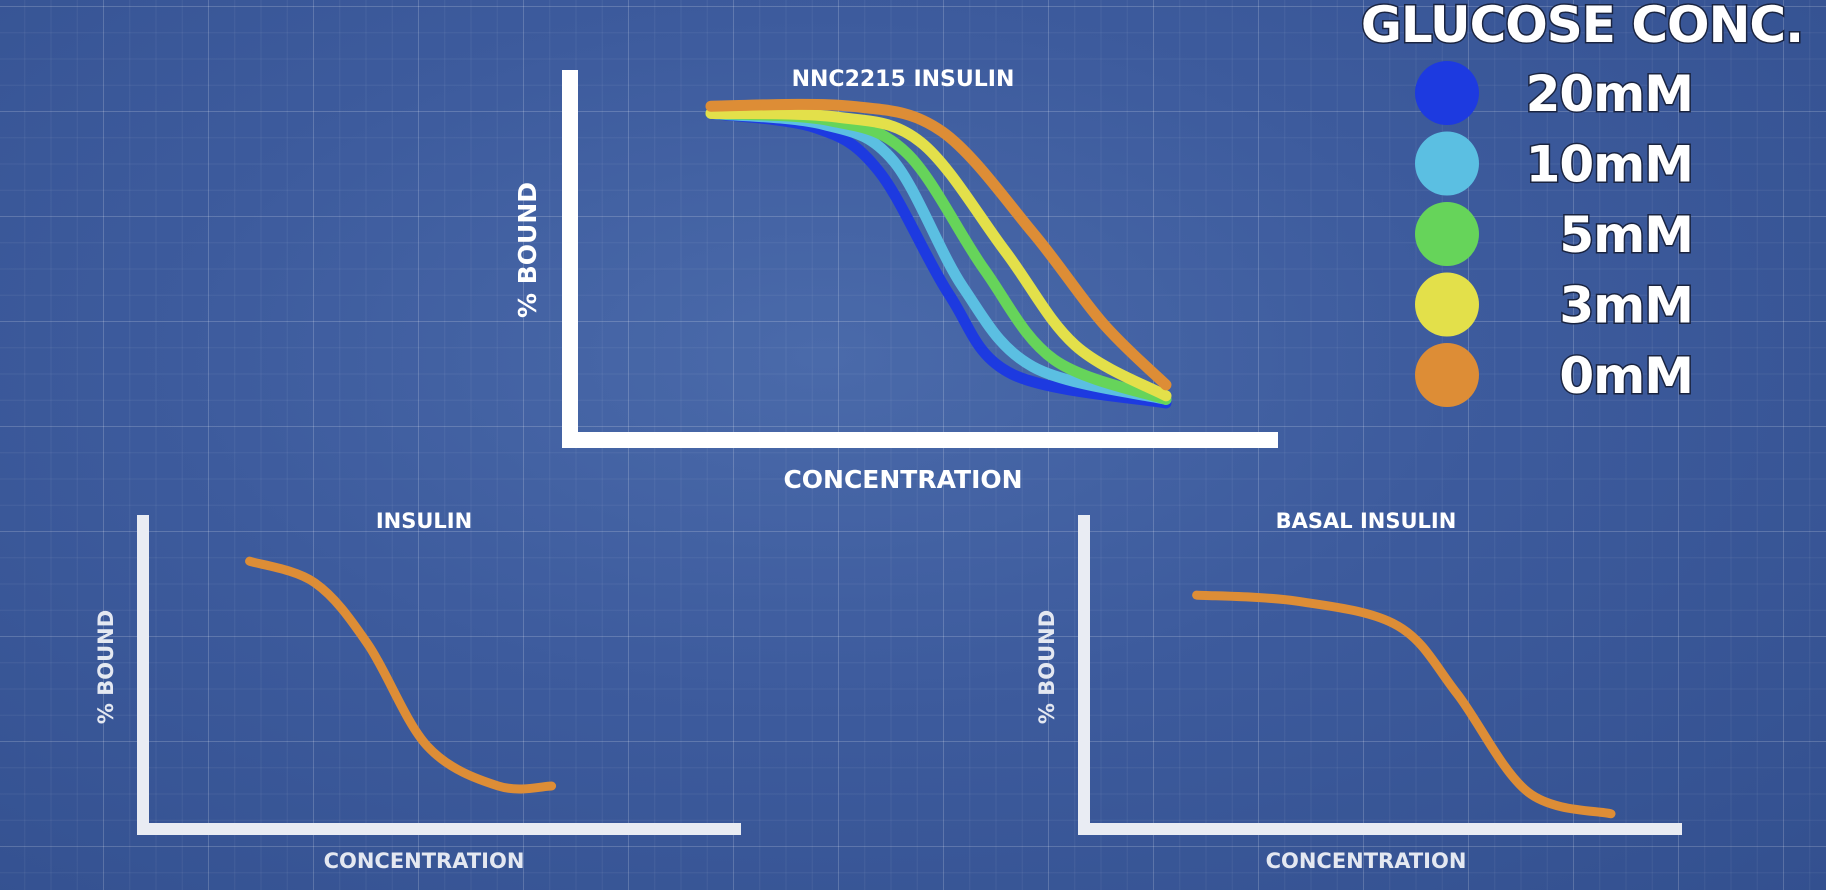 This screenshot has height=890, width=1826. Describe the element at coordinates (1609, 94) in the screenshot. I see `legend-label-20mm: 20mM` at that location.